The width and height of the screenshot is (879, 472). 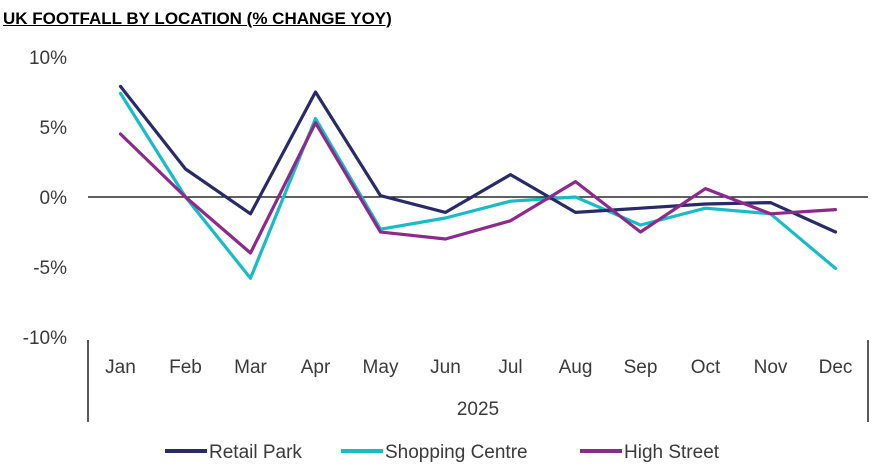 I want to click on x-tick-label: Jul, so click(x=510, y=367).